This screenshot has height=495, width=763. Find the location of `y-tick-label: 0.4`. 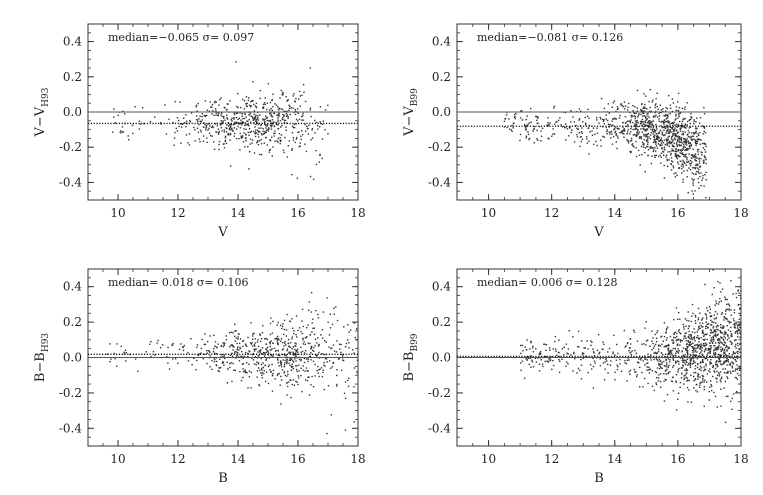

y-tick-label: 0.4 is located at coordinates (72, 287).